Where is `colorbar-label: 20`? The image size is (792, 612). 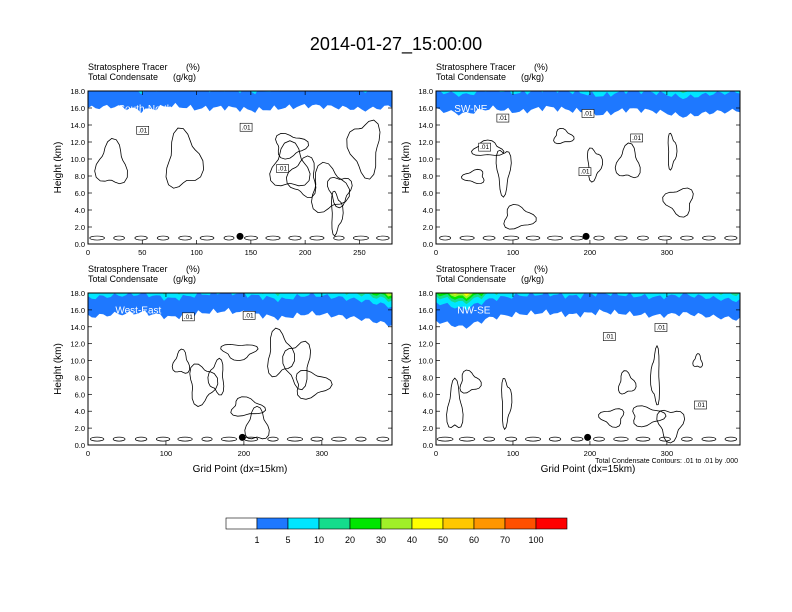 colorbar-label: 20 is located at coordinates (350, 540).